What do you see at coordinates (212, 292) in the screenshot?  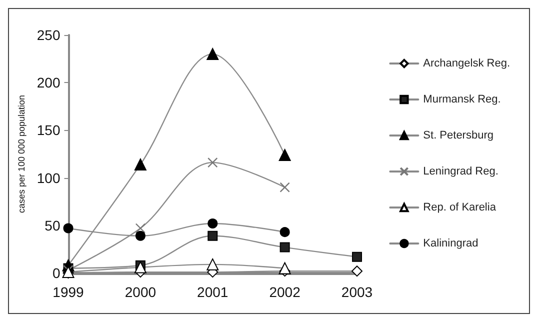 I see `x-tick-label: 2001` at bounding box center [212, 292].